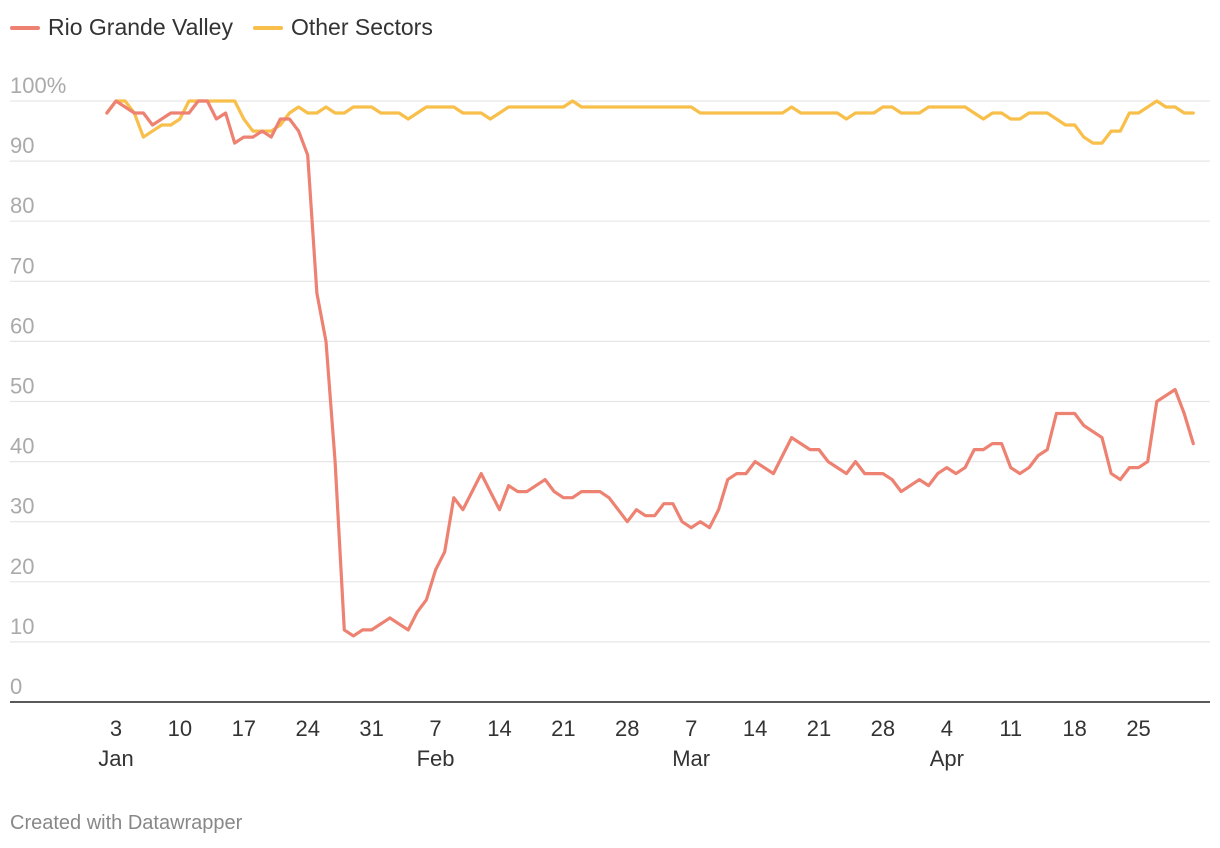 Image resolution: width=1220 pixels, height=848 pixels. What do you see at coordinates (244, 728) in the screenshot?
I see `x-tick-label-2: 17` at bounding box center [244, 728].